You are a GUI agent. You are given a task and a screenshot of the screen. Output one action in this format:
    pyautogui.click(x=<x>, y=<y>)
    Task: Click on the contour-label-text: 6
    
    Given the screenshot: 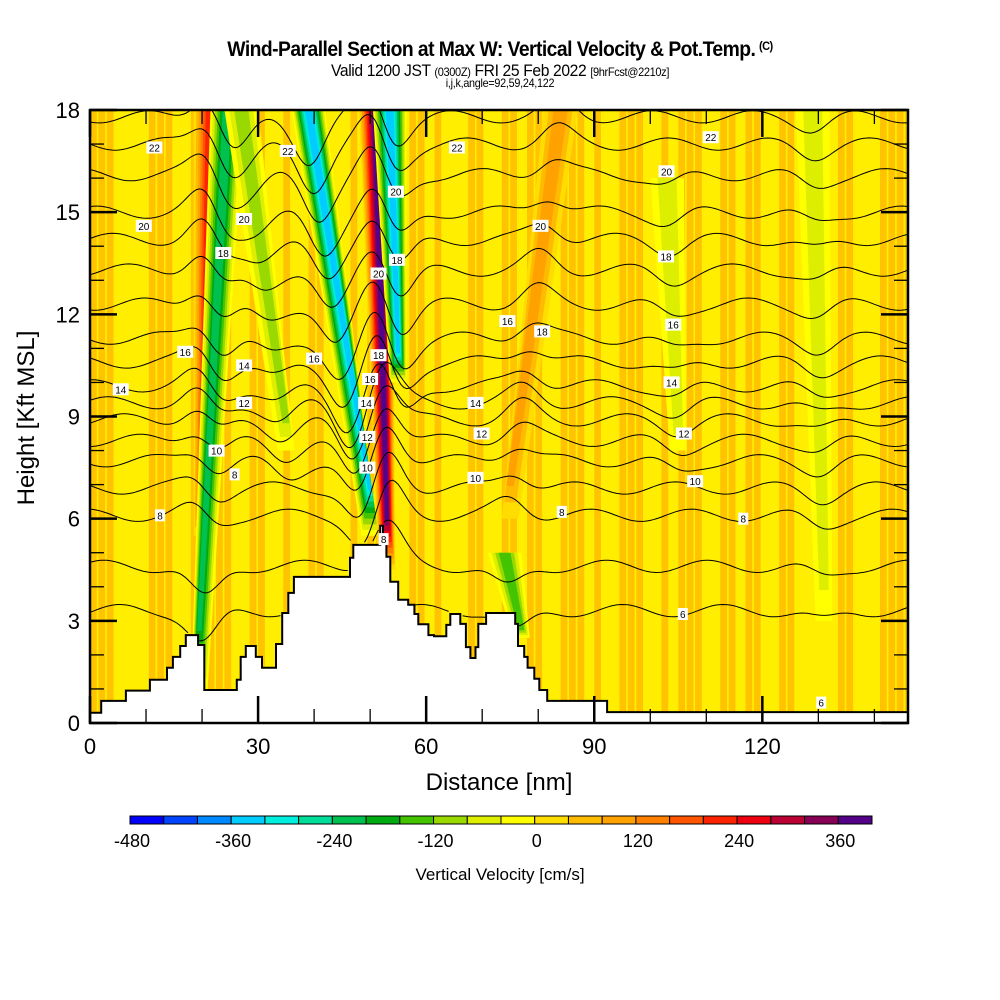 What is the action you would take?
    pyautogui.click(x=821, y=704)
    